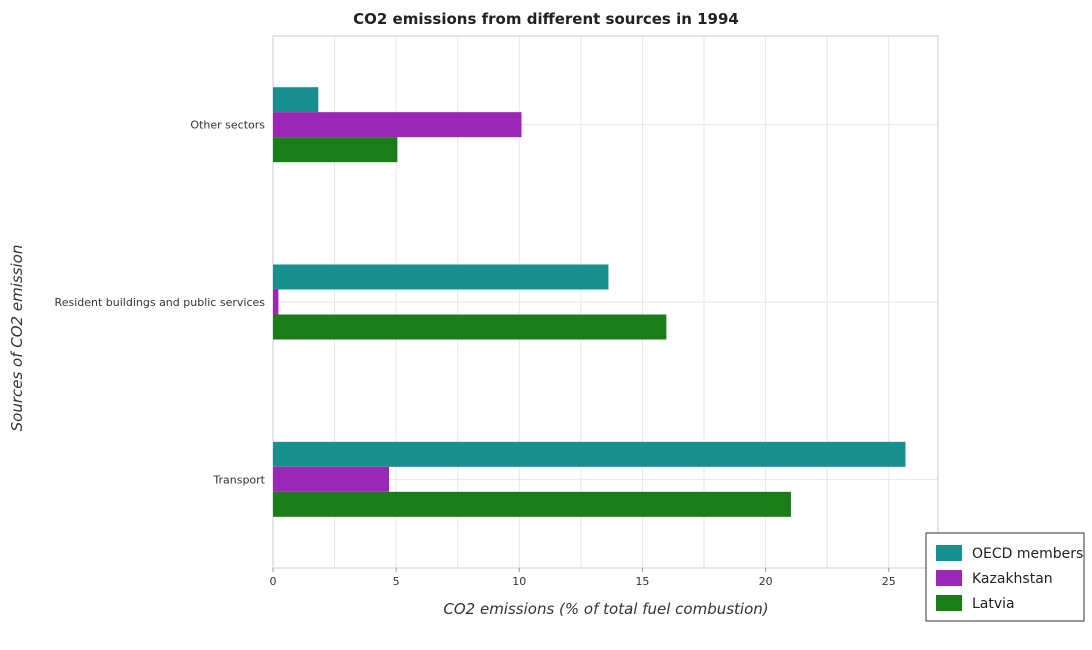 This screenshot has height=650, width=1092. I want to click on x-tick-label: 20, so click(766, 581).